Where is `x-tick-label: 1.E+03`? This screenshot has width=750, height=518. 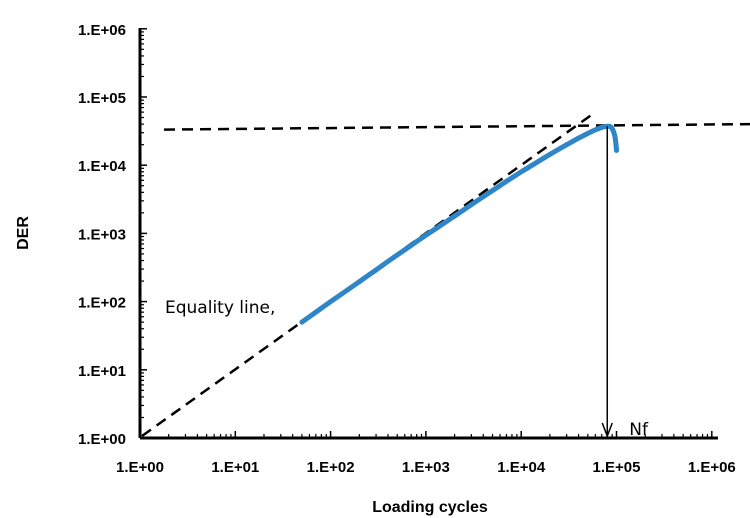 x-tick-label: 1.E+03 is located at coordinates (426, 467).